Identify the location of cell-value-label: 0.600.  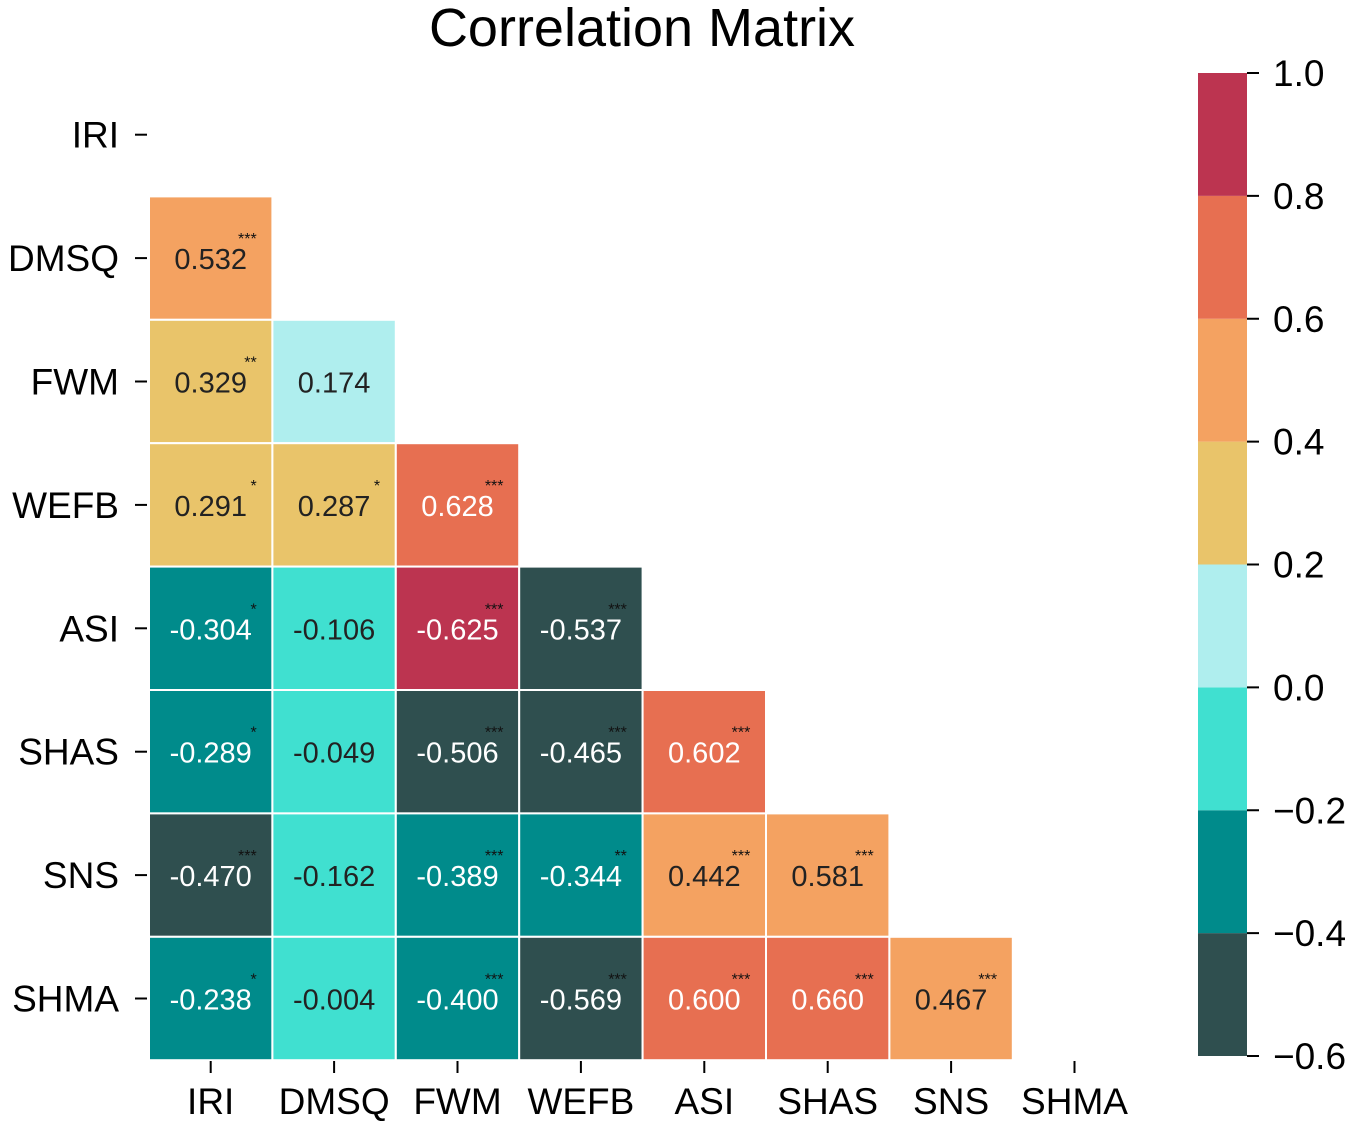
(704, 1001).